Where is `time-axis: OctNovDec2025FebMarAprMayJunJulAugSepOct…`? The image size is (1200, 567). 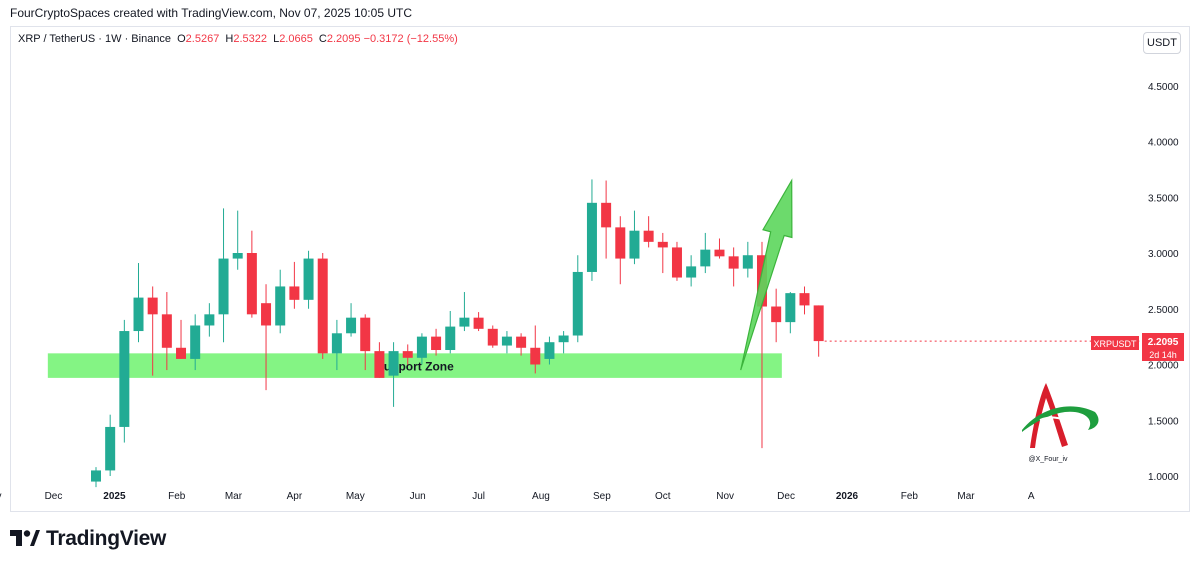
time-axis: OctNovDec2025FebMarAprMayJunJulAugSepOct… is located at coordinates (517, 496).